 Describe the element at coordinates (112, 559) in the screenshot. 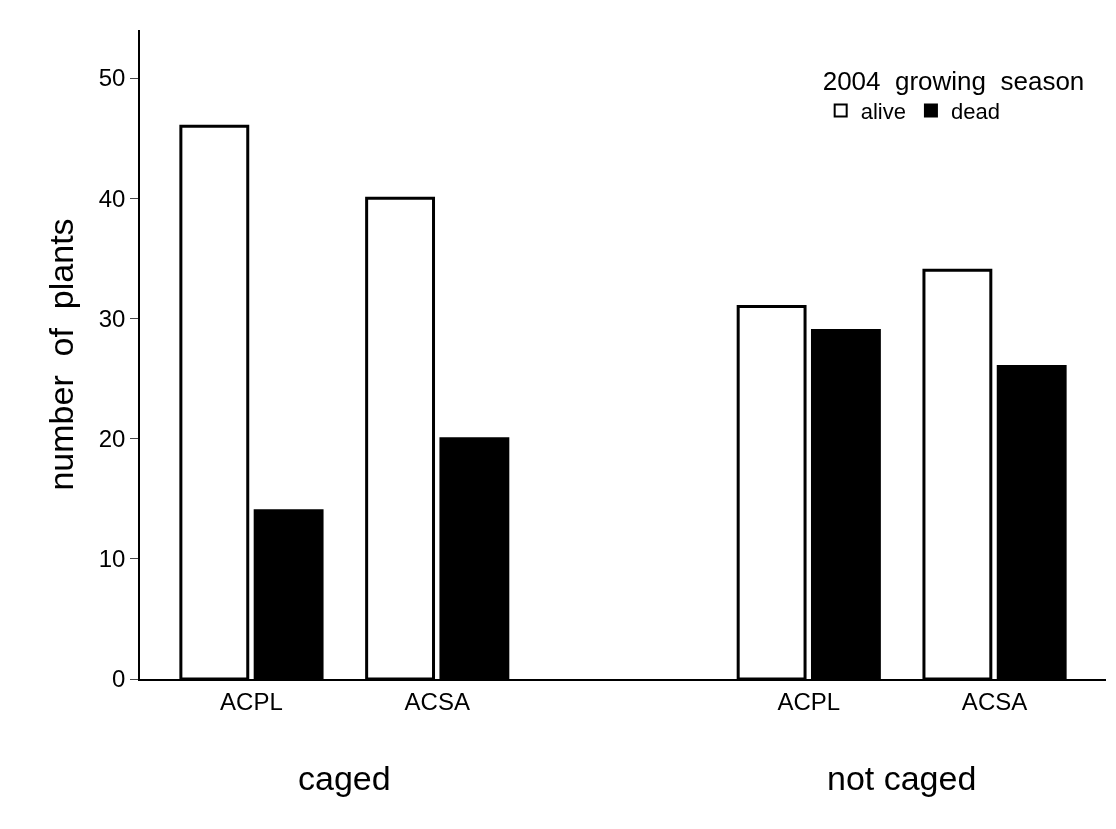

I see `y-tick-label: 10` at that location.